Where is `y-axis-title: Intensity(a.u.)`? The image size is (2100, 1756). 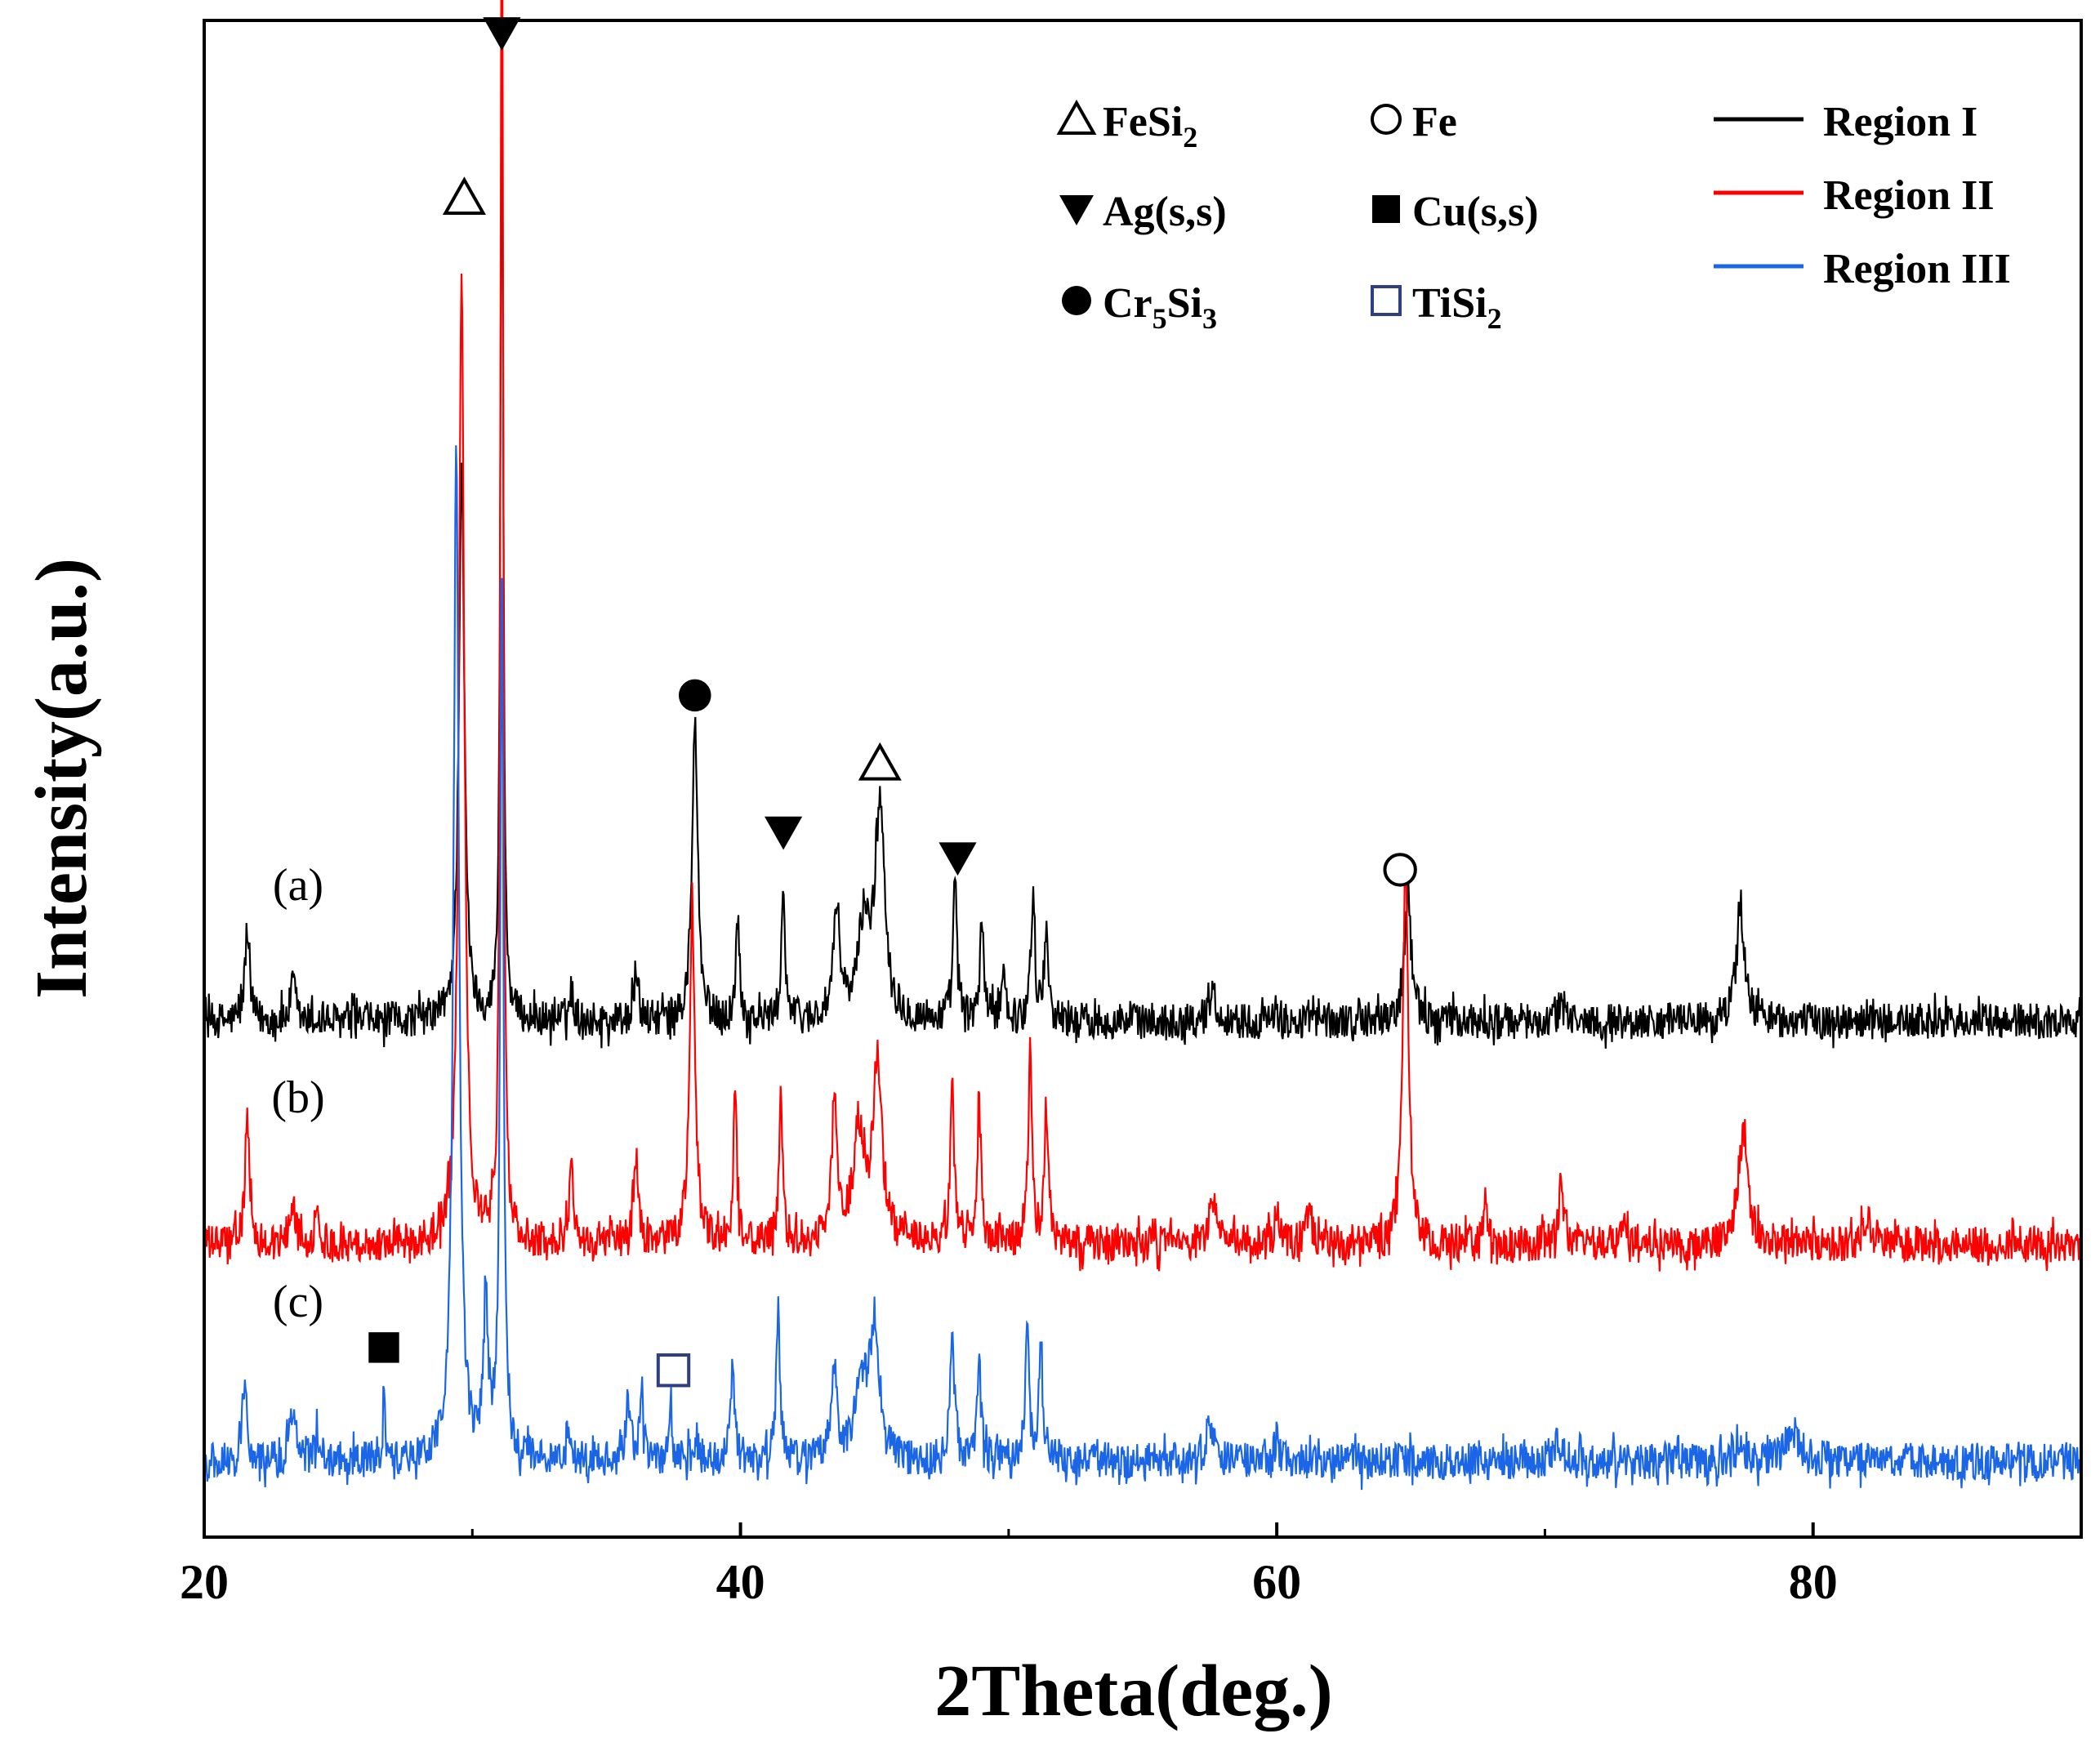
y-axis-title: Intensity(a.u.) is located at coordinates (61, 778).